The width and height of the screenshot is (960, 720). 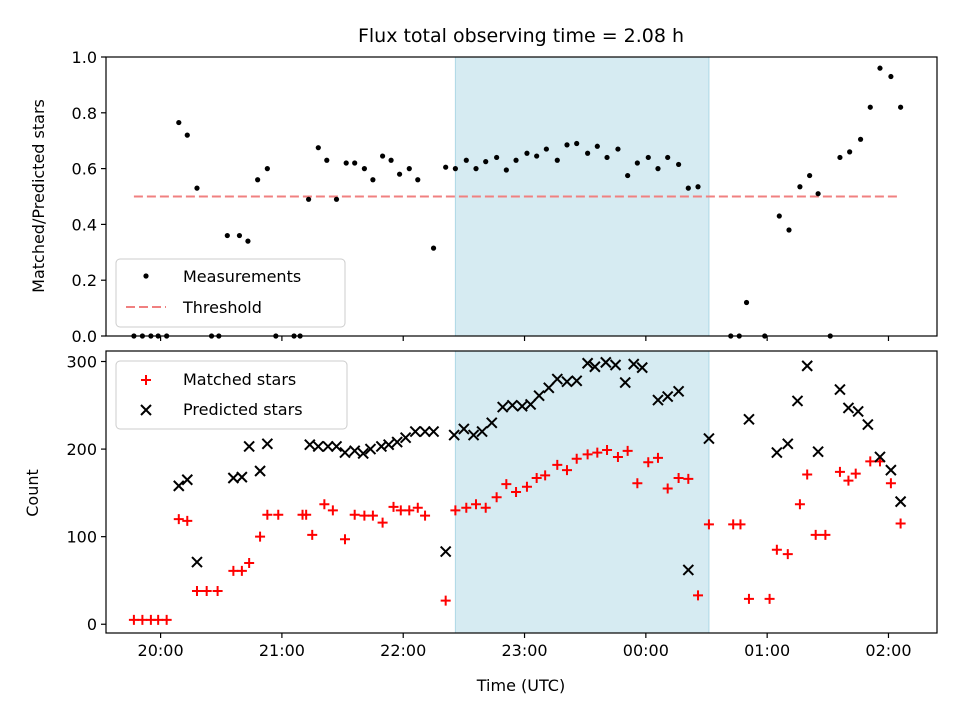 What do you see at coordinates (888, 650) in the screenshot?
I see `x-tick-label: 02:00` at bounding box center [888, 650].